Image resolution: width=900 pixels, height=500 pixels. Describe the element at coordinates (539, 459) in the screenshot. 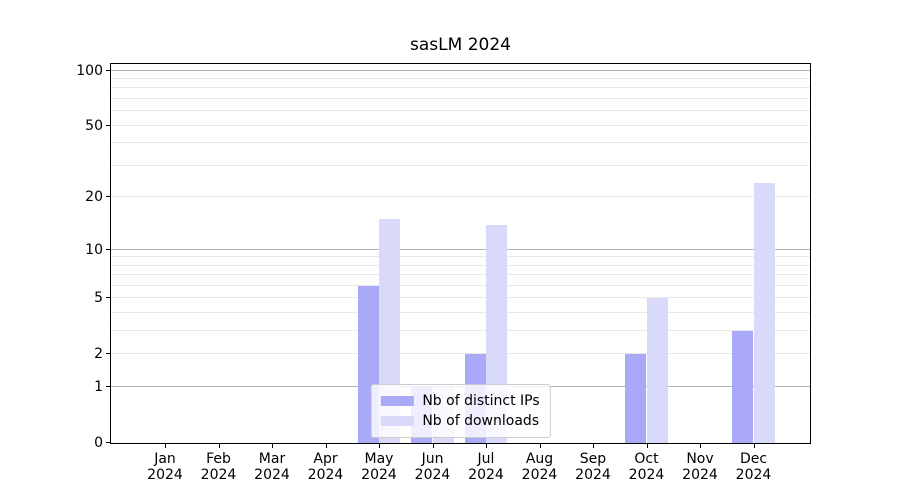

I see `x-tick-month: Aug` at that location.